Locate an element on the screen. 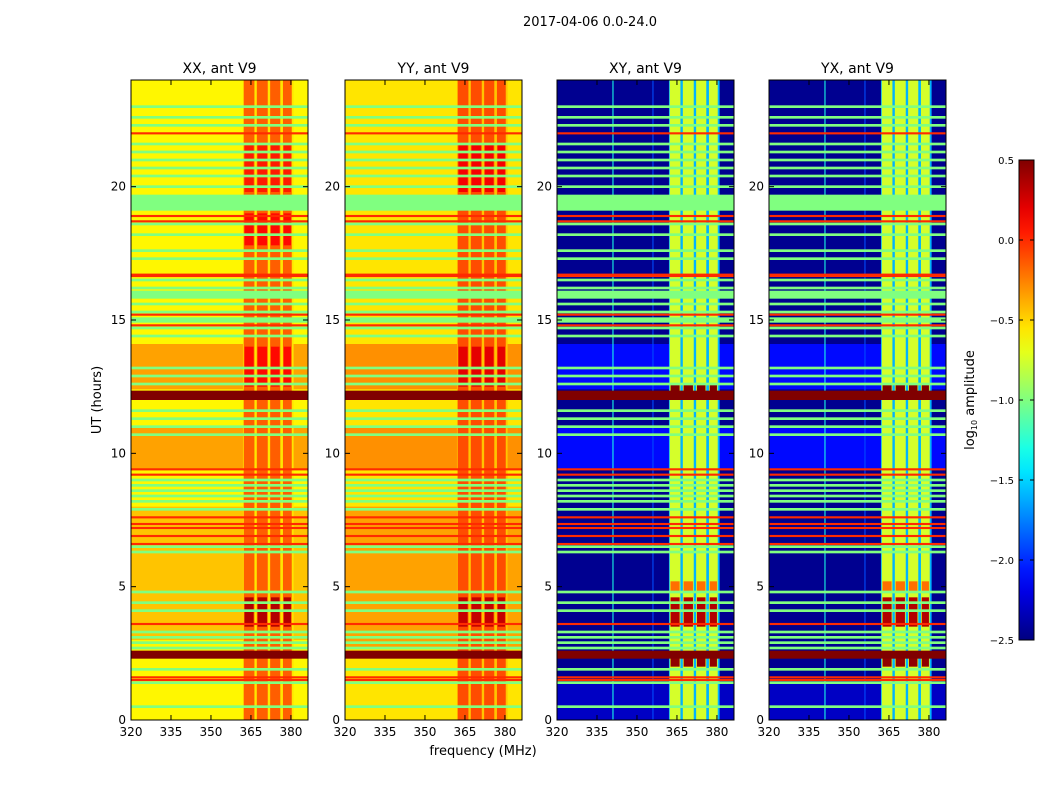 The image size is (1050, 804). panel-frame is located at coordinates (219, 400).